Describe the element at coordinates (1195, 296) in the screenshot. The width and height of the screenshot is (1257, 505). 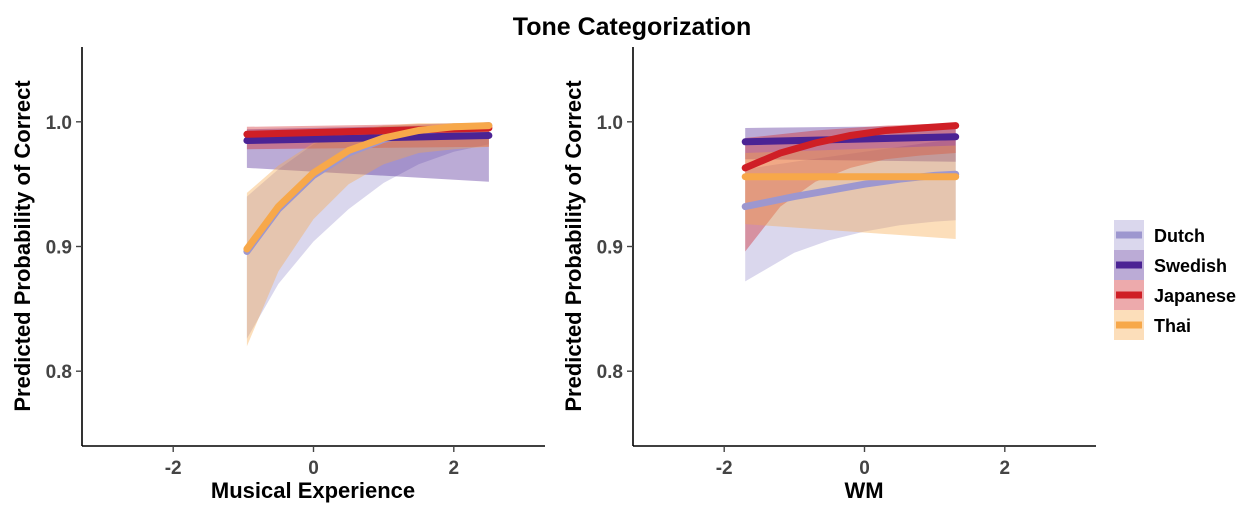
I see `legend-label-japanese: Japanese` at that location.